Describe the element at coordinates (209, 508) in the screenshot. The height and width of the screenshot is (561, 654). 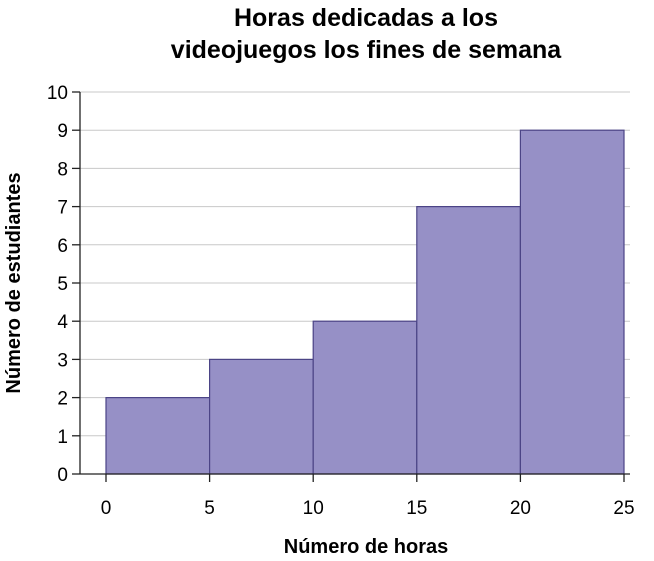
I see `x-tick-label: 5` at that location.